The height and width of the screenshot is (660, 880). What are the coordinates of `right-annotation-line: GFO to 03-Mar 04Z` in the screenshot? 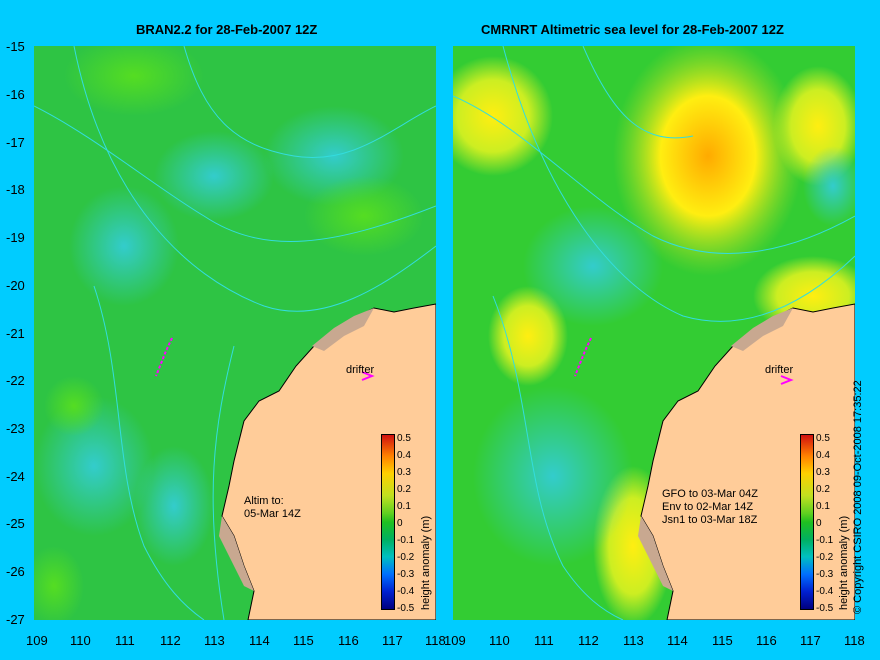 It's located at (710, 494).